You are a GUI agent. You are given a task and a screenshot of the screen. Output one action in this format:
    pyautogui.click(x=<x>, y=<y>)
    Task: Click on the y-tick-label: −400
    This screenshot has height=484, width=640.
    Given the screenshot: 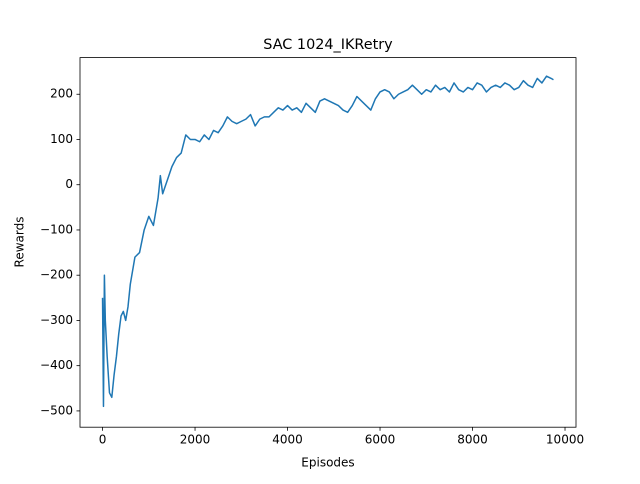 What is the action you would take?
    pyautogui.click(x=56, y=365)
    